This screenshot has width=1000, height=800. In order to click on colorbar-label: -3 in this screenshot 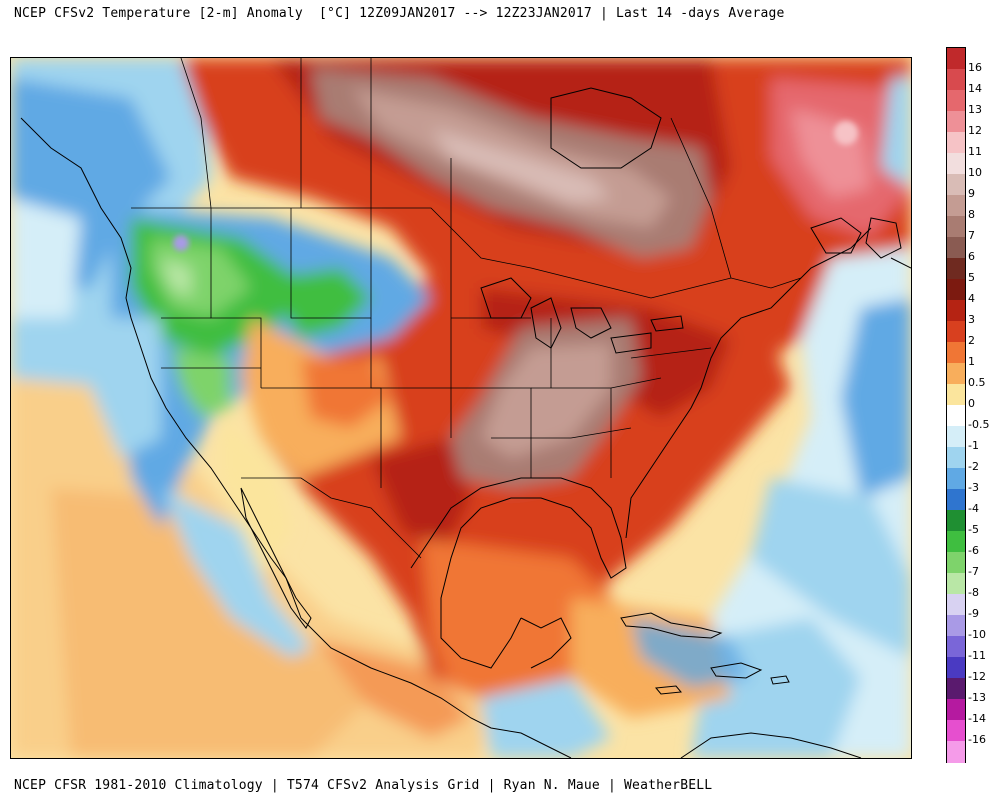, I will do `click(973, 487)`.